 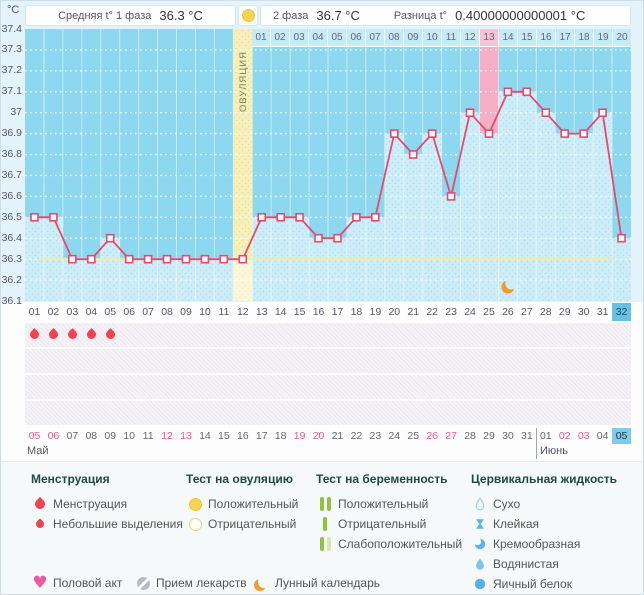 What do you see at coordinates (621, 436) in the screenshot?
I see `calendar-date-cell-current: 05` at bounding box center [621, 436].